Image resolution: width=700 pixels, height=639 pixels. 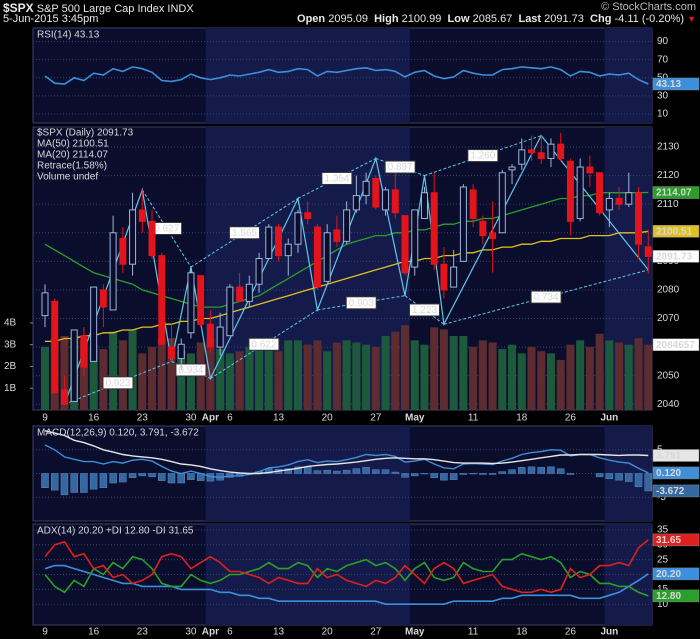 What do you see at coordinates (51, 19) in the screenshot?
I see `date: 5-Jun-2015 3:45pm` at bounding box center [51, 19].